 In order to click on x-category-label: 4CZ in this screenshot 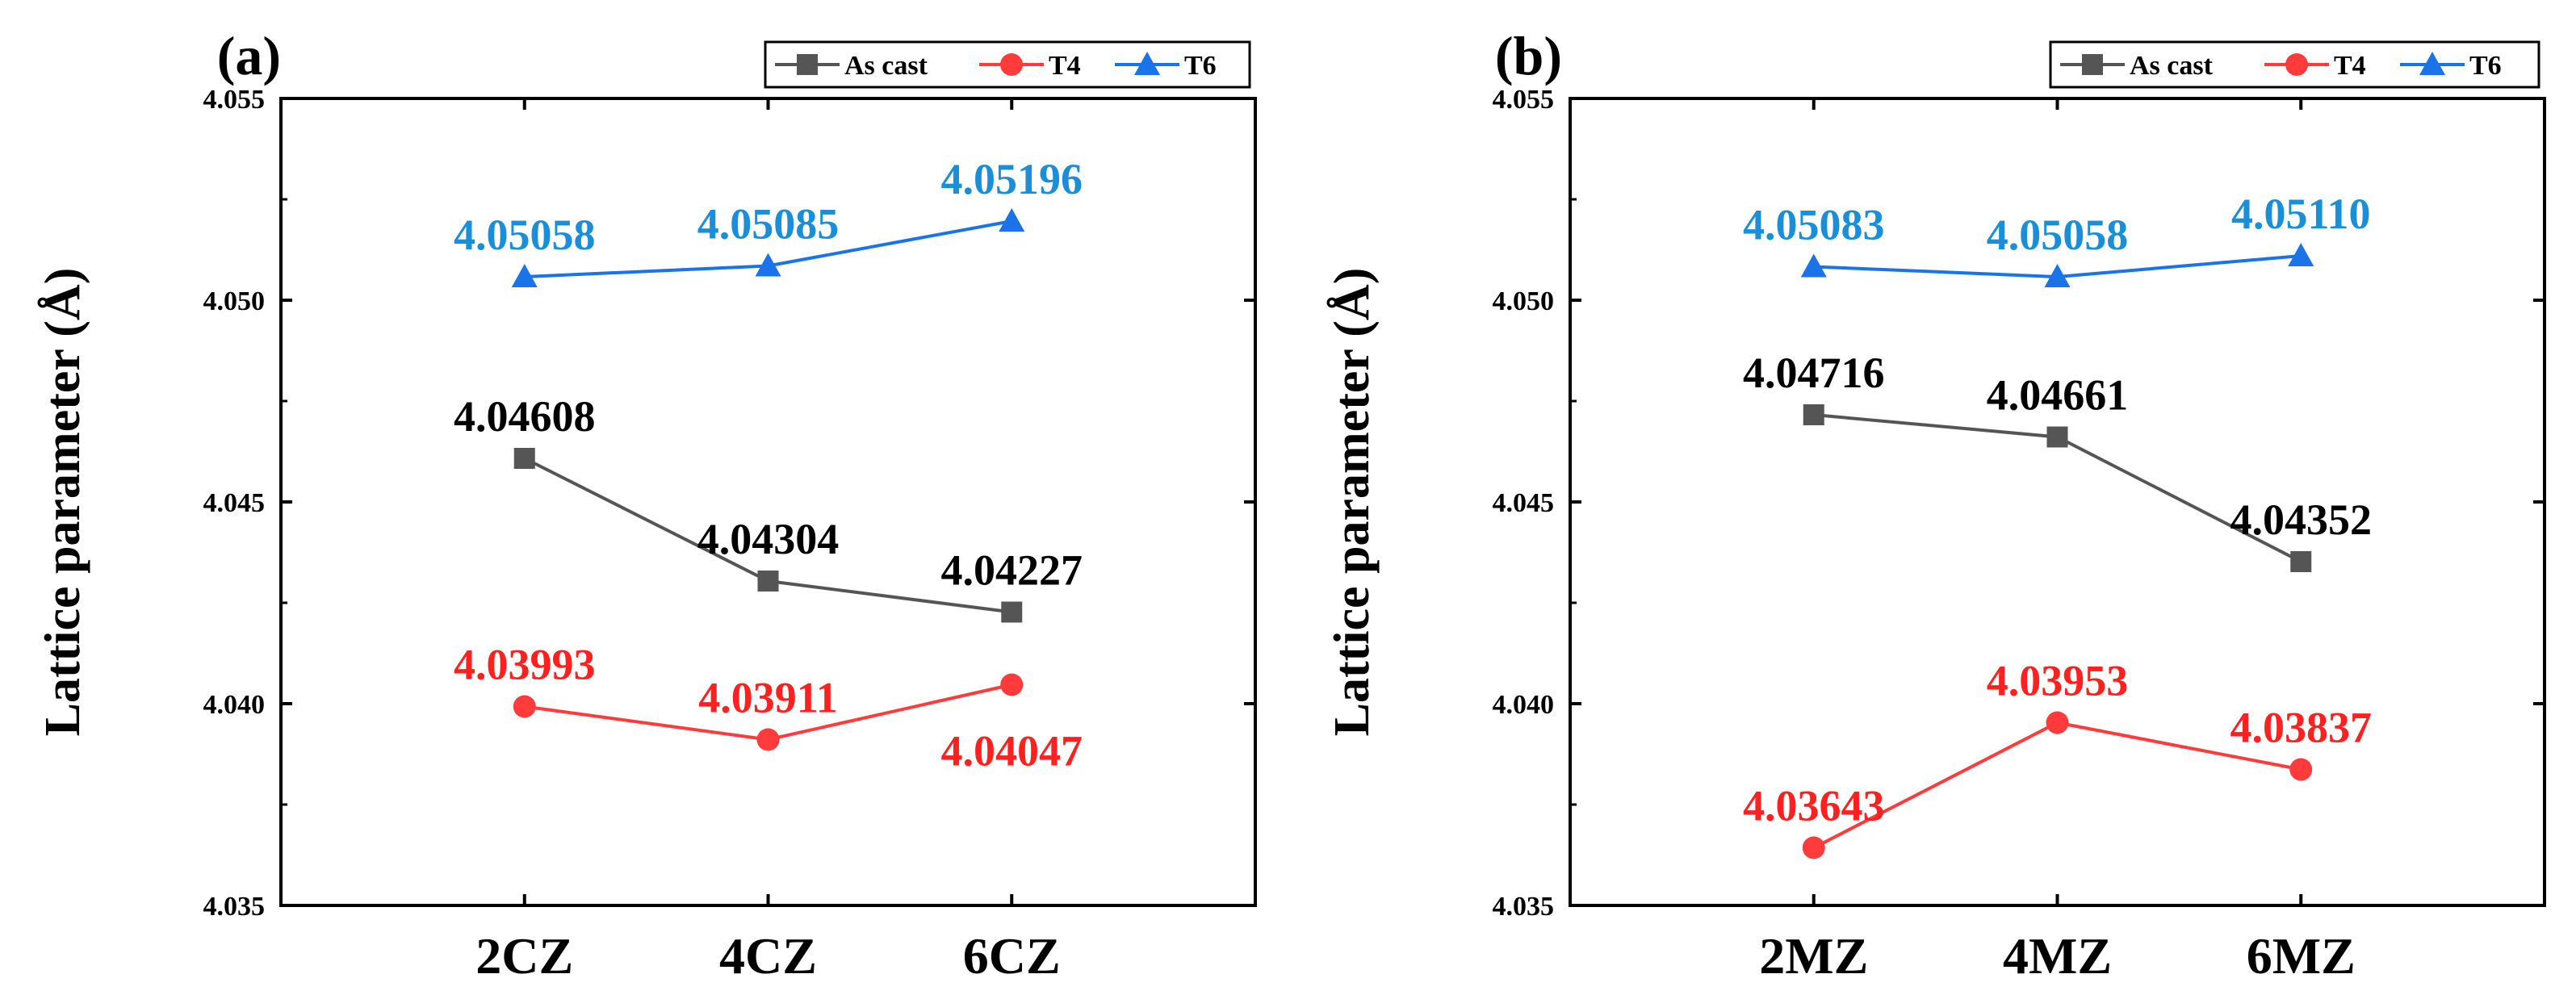, I will do `click(768, 956)`.